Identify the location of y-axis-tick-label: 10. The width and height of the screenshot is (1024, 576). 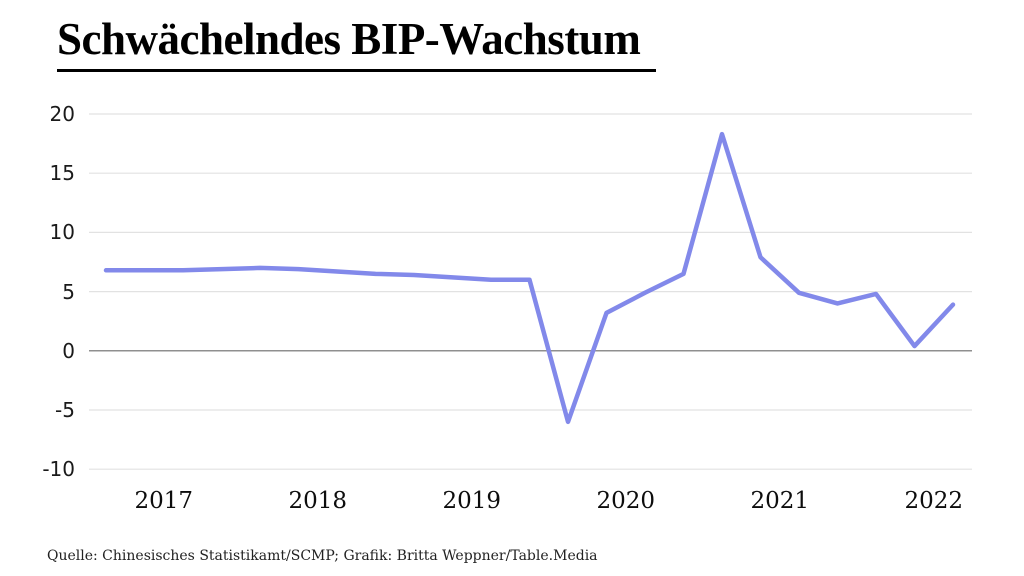
(62, 232).